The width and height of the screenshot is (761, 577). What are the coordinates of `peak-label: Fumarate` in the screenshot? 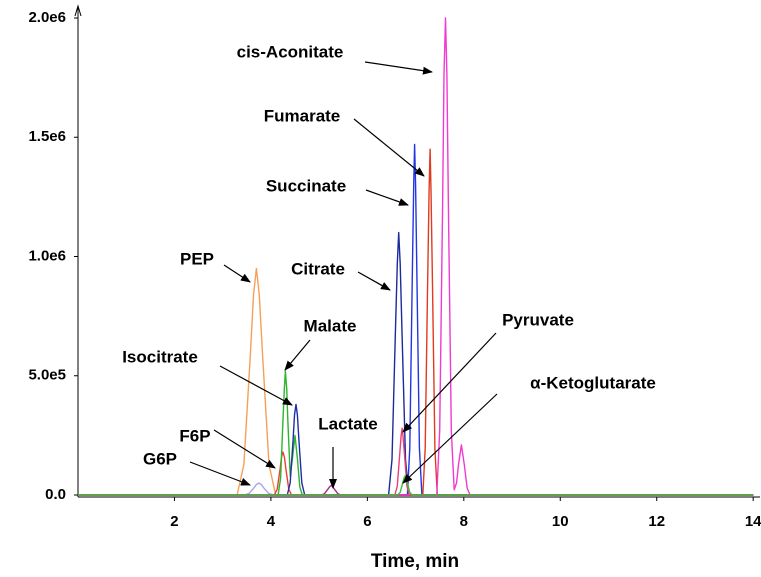 It's located at (302, 115).